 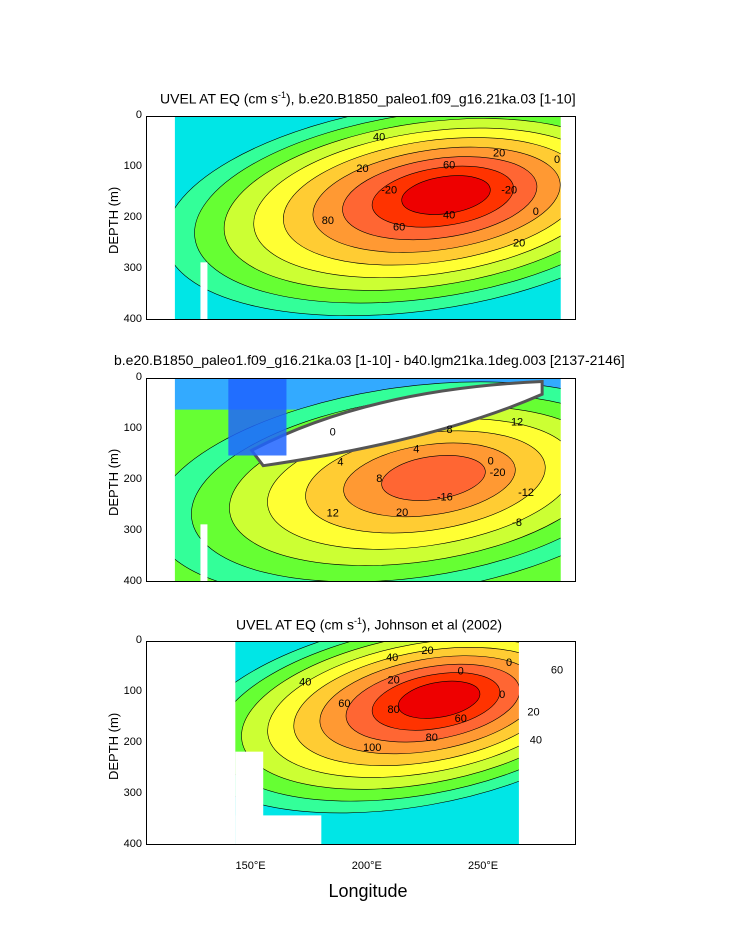 What do you see at coordinates (445, 498) in the screenshot?
I see `contour-label: -16` at bounding box center [445, 498].